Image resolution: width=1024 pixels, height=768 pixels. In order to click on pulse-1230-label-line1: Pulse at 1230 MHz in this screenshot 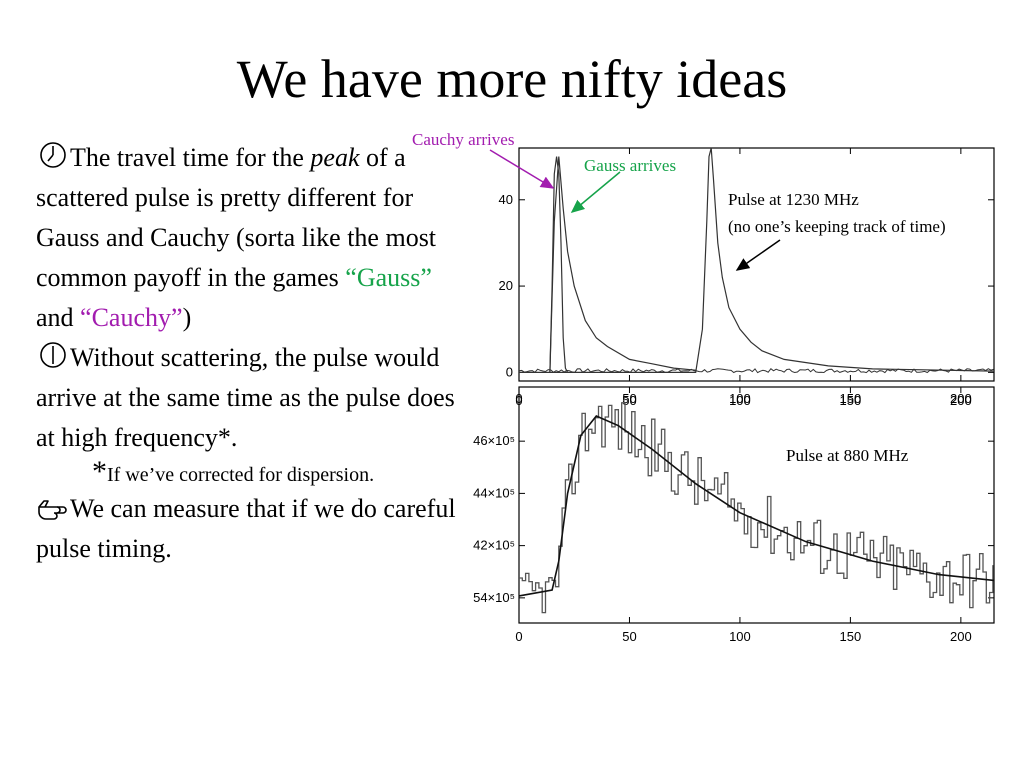, I will do `click(793, 199)`.